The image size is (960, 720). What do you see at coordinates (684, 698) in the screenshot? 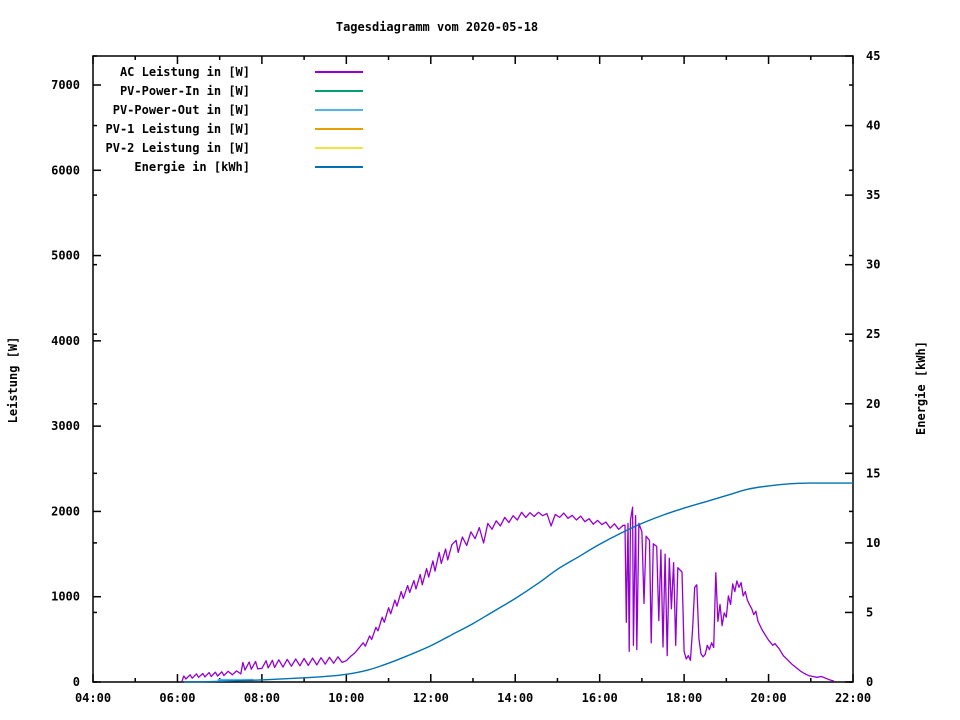
I see `x-tick-label: 18:00` at bounding box center [684, 698].